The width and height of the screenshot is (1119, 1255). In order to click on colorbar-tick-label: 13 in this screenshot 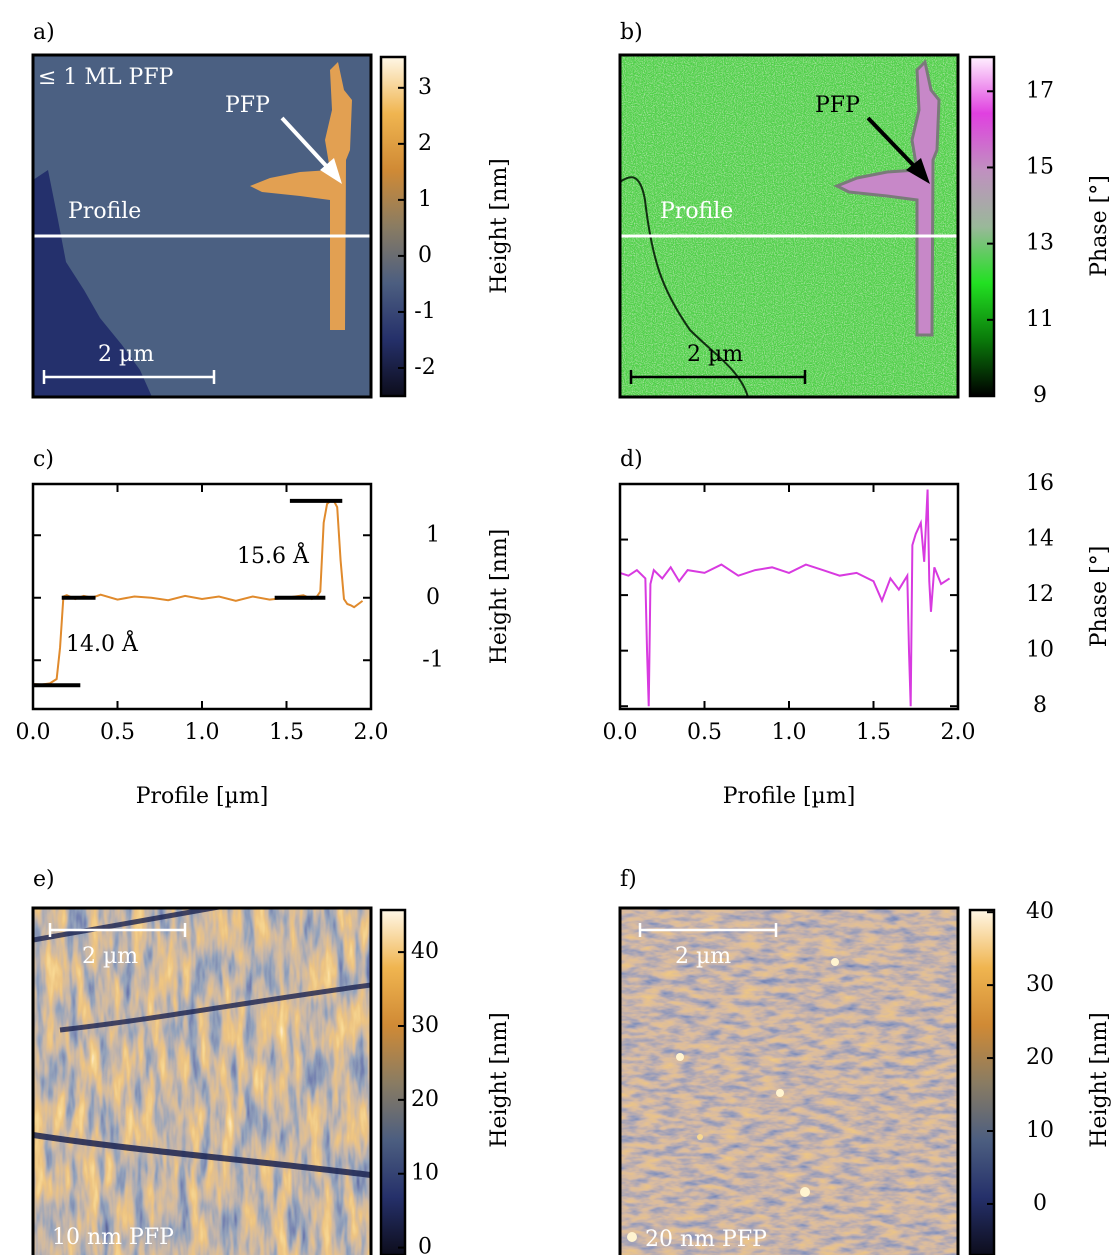, I will do `click(1040, 243)`.